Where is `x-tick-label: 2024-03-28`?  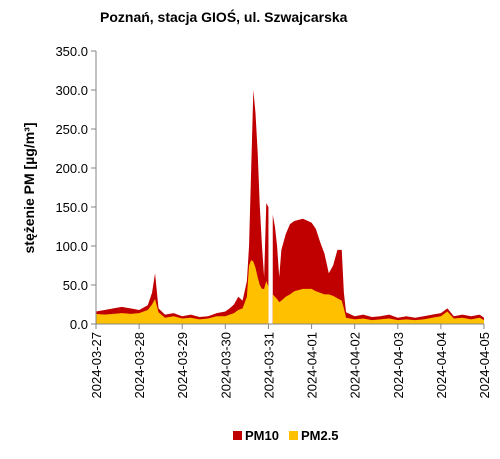 x-tick-label: 2024-03-28 is located at coordinates (139, 365).